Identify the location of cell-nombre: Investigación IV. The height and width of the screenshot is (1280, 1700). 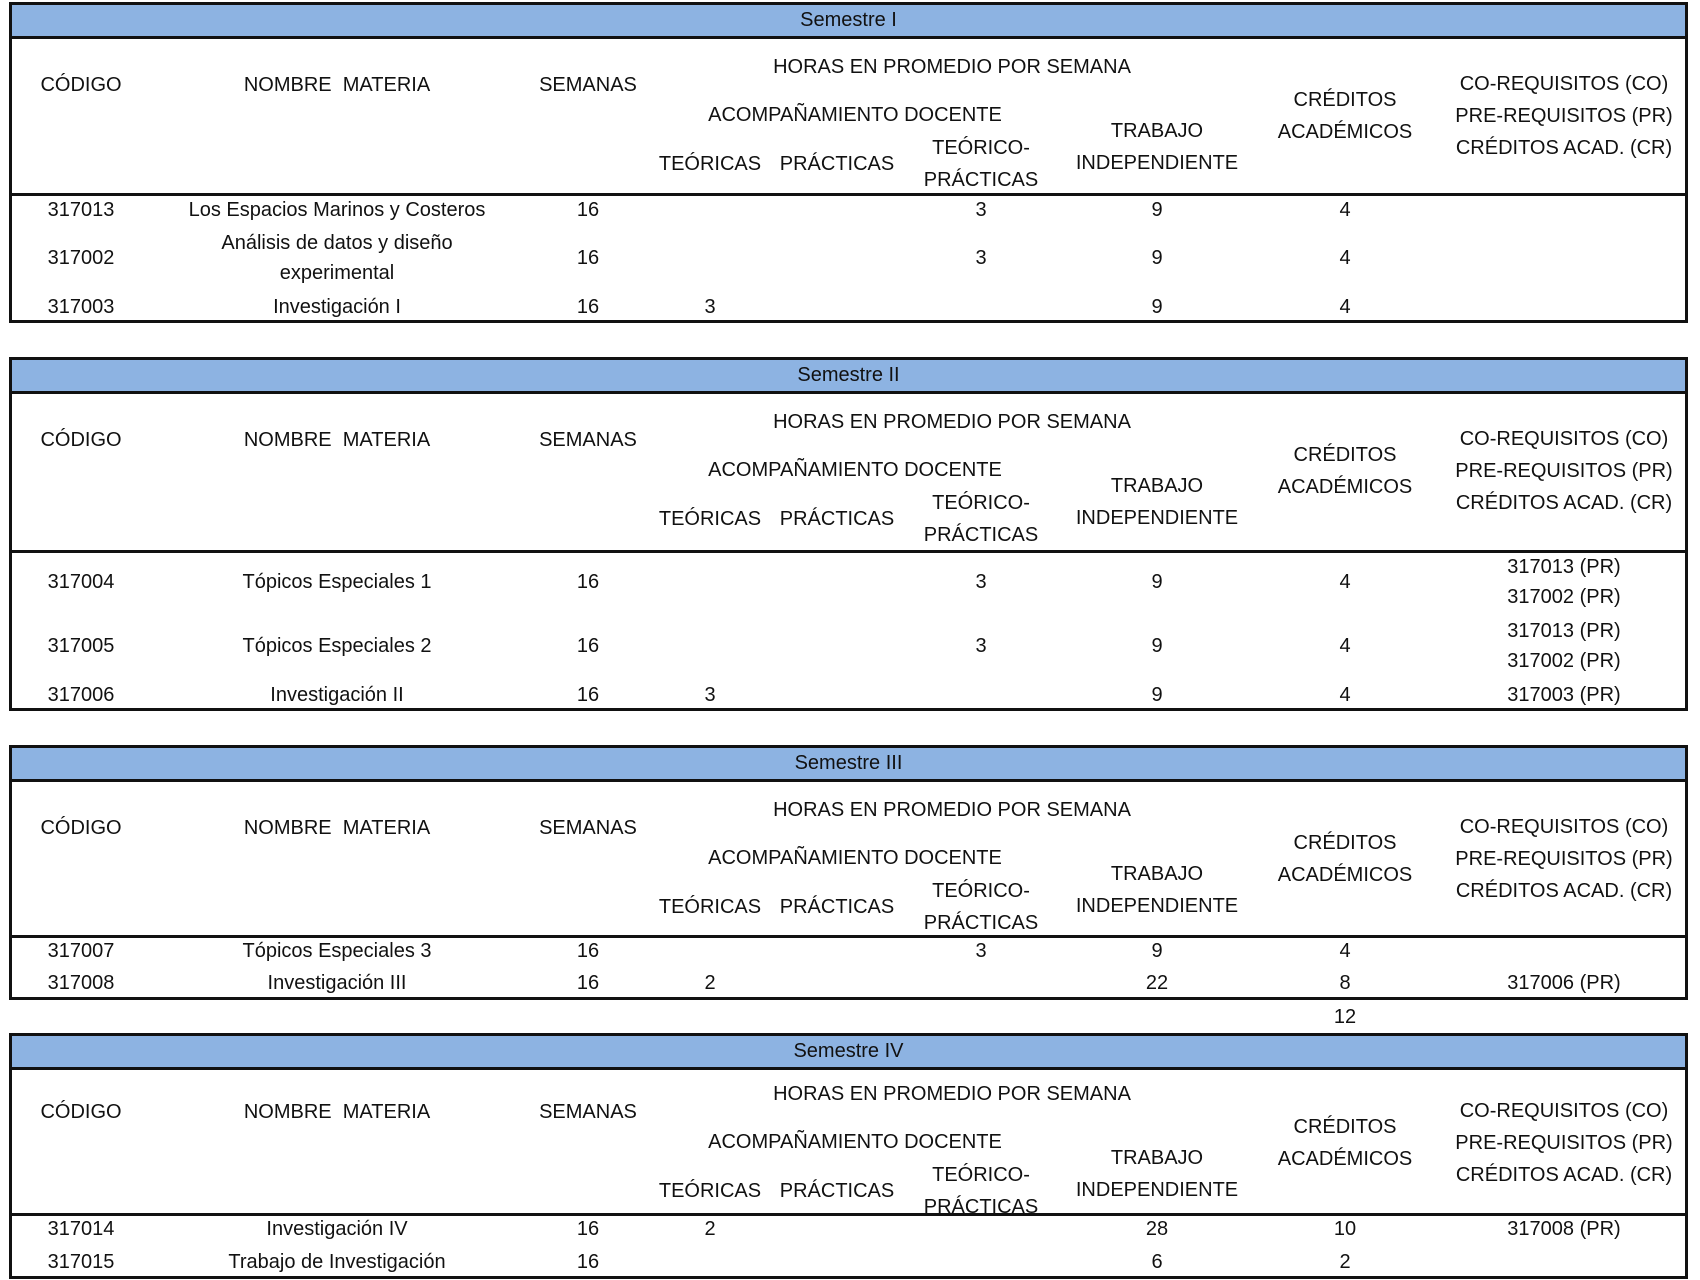
(337, 1229).